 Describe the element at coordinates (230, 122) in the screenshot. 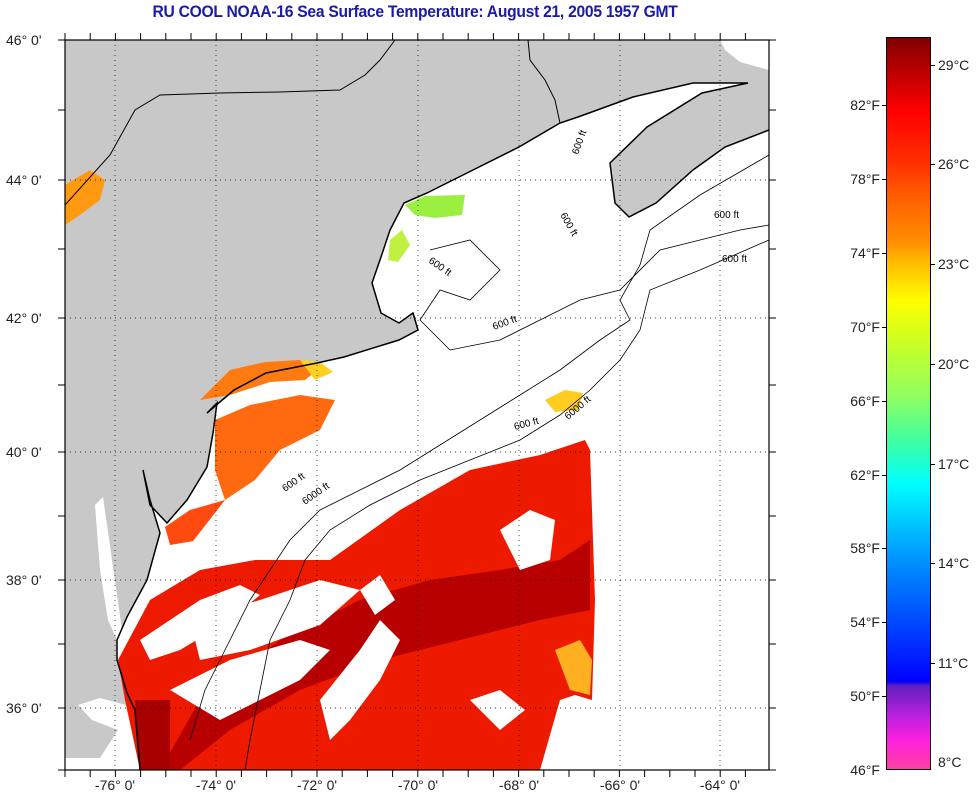

I see `border-line` at that location.